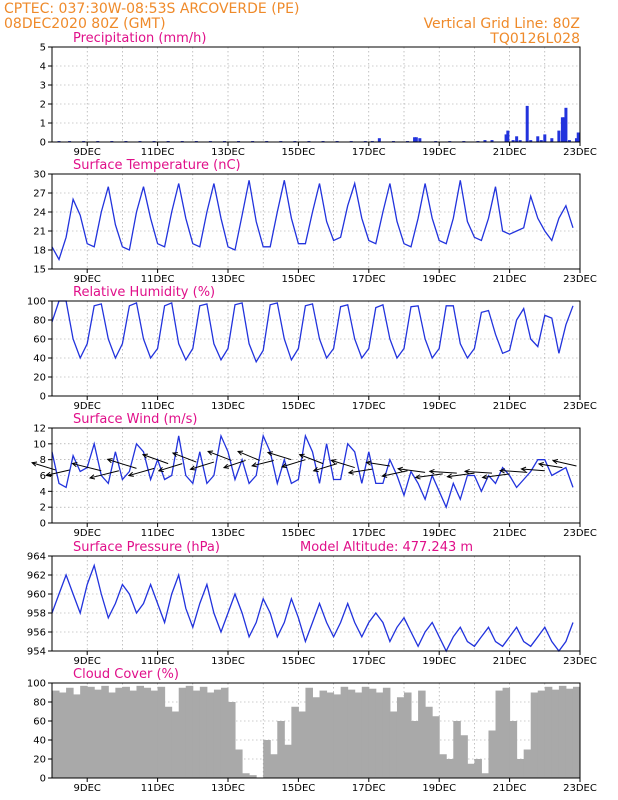  What do you see at coordinates (502, 24) in the screenshot?
I see `grid-line-info: Vertical Grid Line: 80Z` at bounding box center [502, 24].